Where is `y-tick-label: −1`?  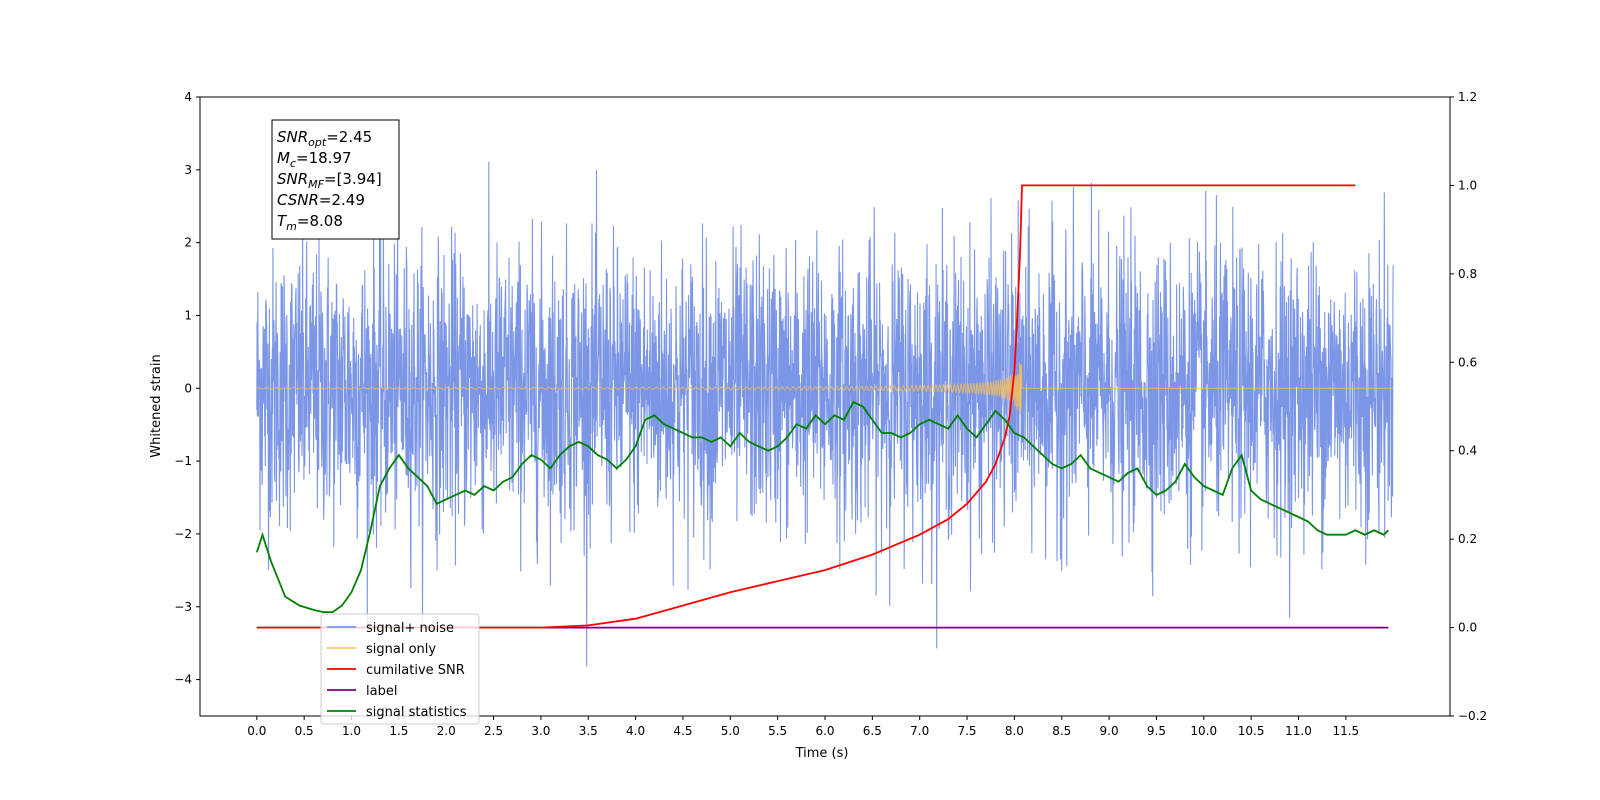
y-tick-label: −1 is located at coordinates (183, 461).